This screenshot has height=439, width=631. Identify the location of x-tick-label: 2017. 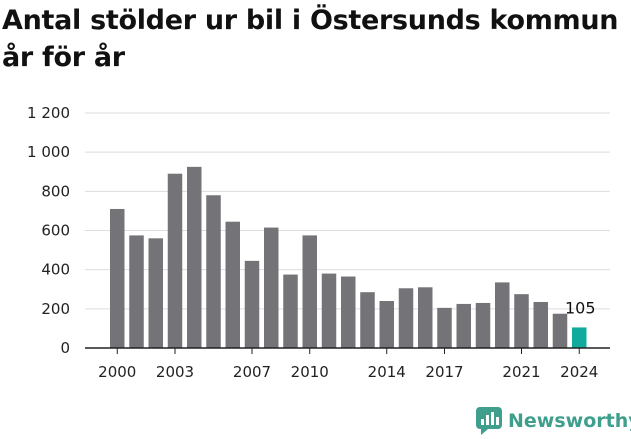
(444, 372).